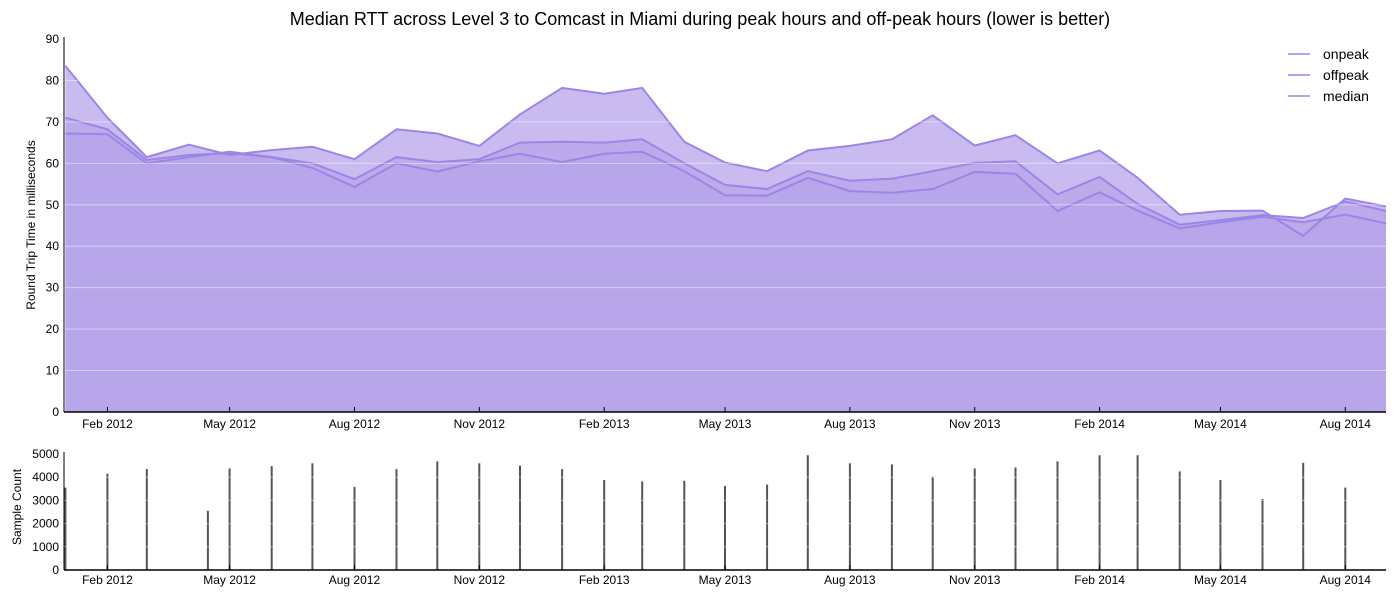 This screenshot has height=600, width=1400. Describe the element at coordinates (1346, 424) in the screenshot. I see `x-tick-label: Aug 2014` at that location.